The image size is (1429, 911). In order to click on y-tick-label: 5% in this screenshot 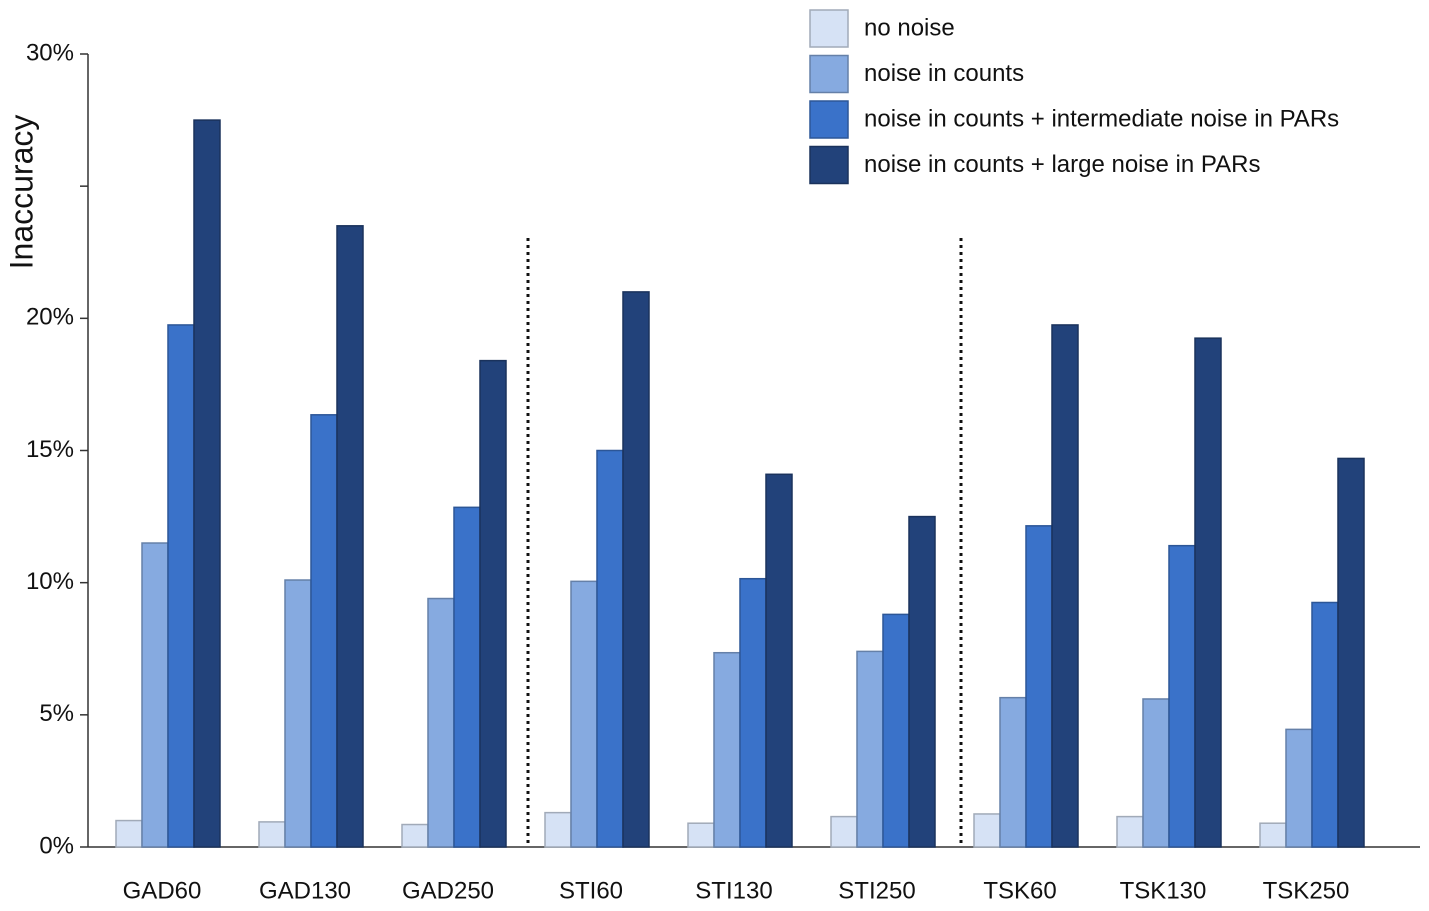, I will do `click(56, 713)`.